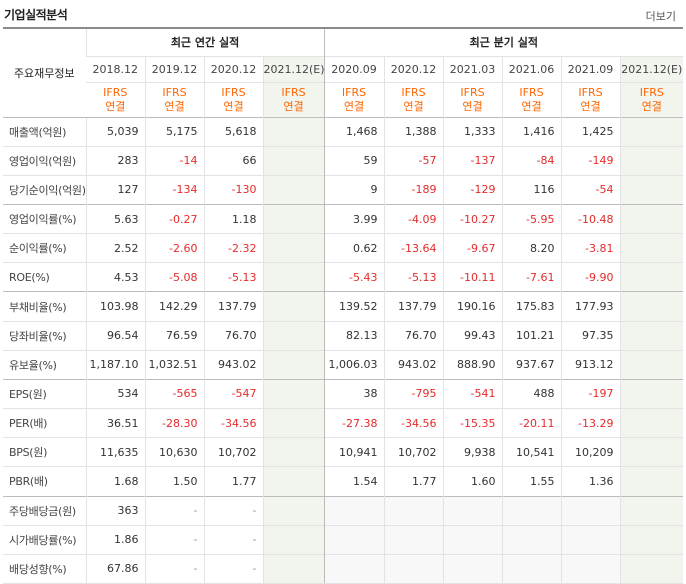 This screenshot has height=584, width=686. What do you see at coordinates (413, 481) in the screenshot?
I see `value-cell: 1.77` at bounding box center [413, 481].